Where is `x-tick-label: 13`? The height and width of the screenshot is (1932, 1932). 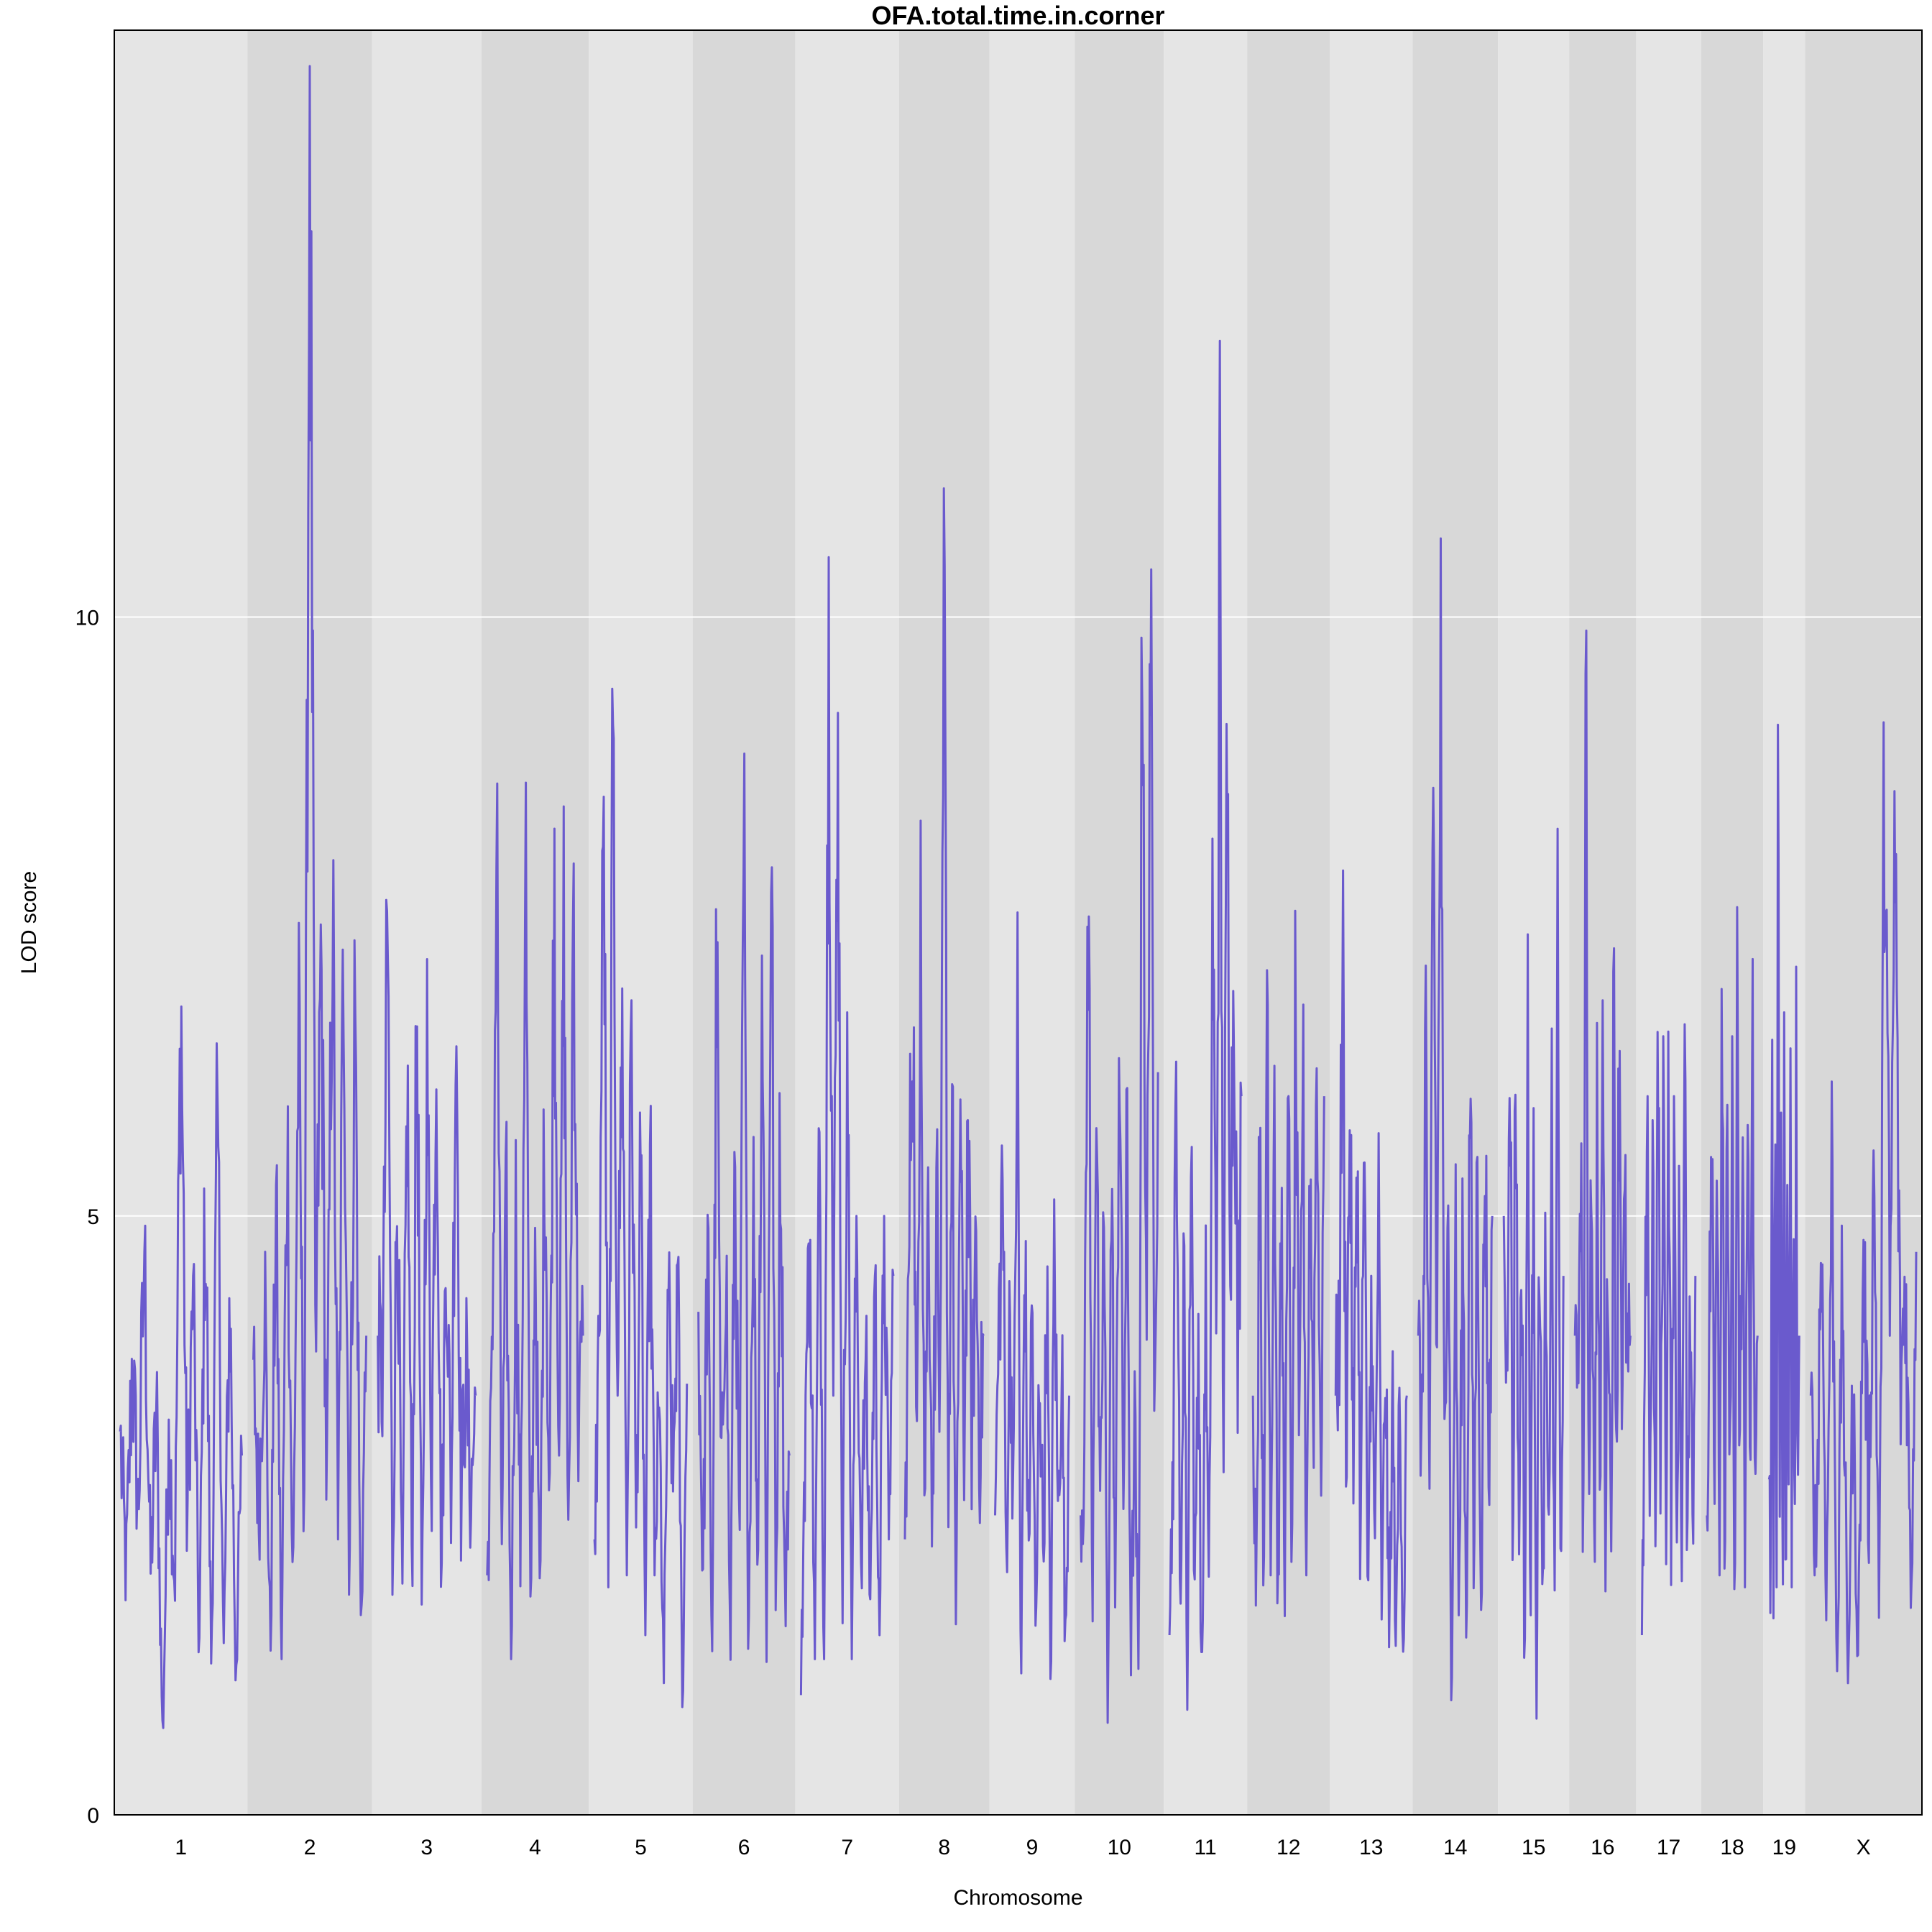
x-tick-label: 13 is located at coordinates (1371, 1847).